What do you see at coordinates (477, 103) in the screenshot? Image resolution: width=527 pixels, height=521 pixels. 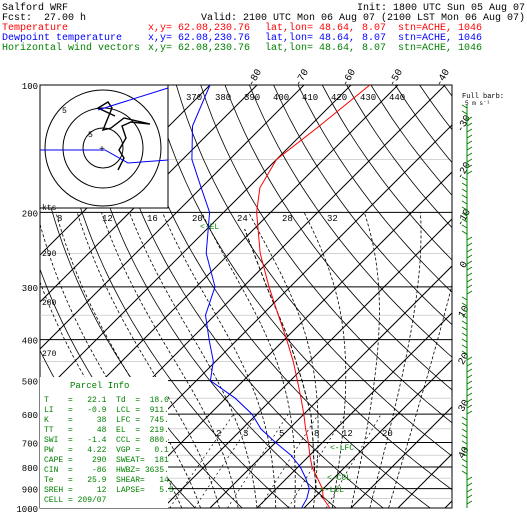 I see `barb-legend-unit: 5 m s⁻¹` at bounding box center [477, 103].